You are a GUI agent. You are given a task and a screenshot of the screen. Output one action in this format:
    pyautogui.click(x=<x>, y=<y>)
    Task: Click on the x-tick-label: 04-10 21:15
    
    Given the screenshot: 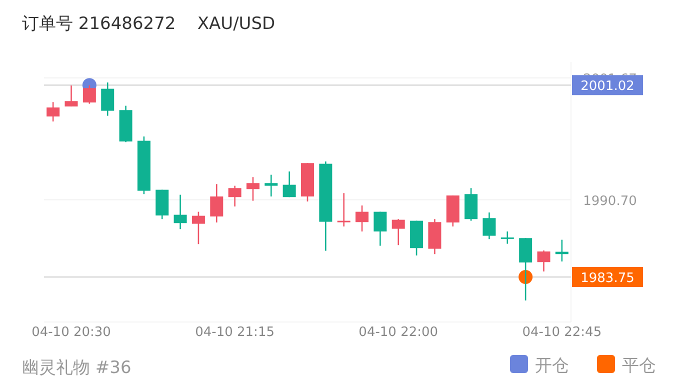 What is the action you would take?
    pyautogui.click(x=234, y=332)
    